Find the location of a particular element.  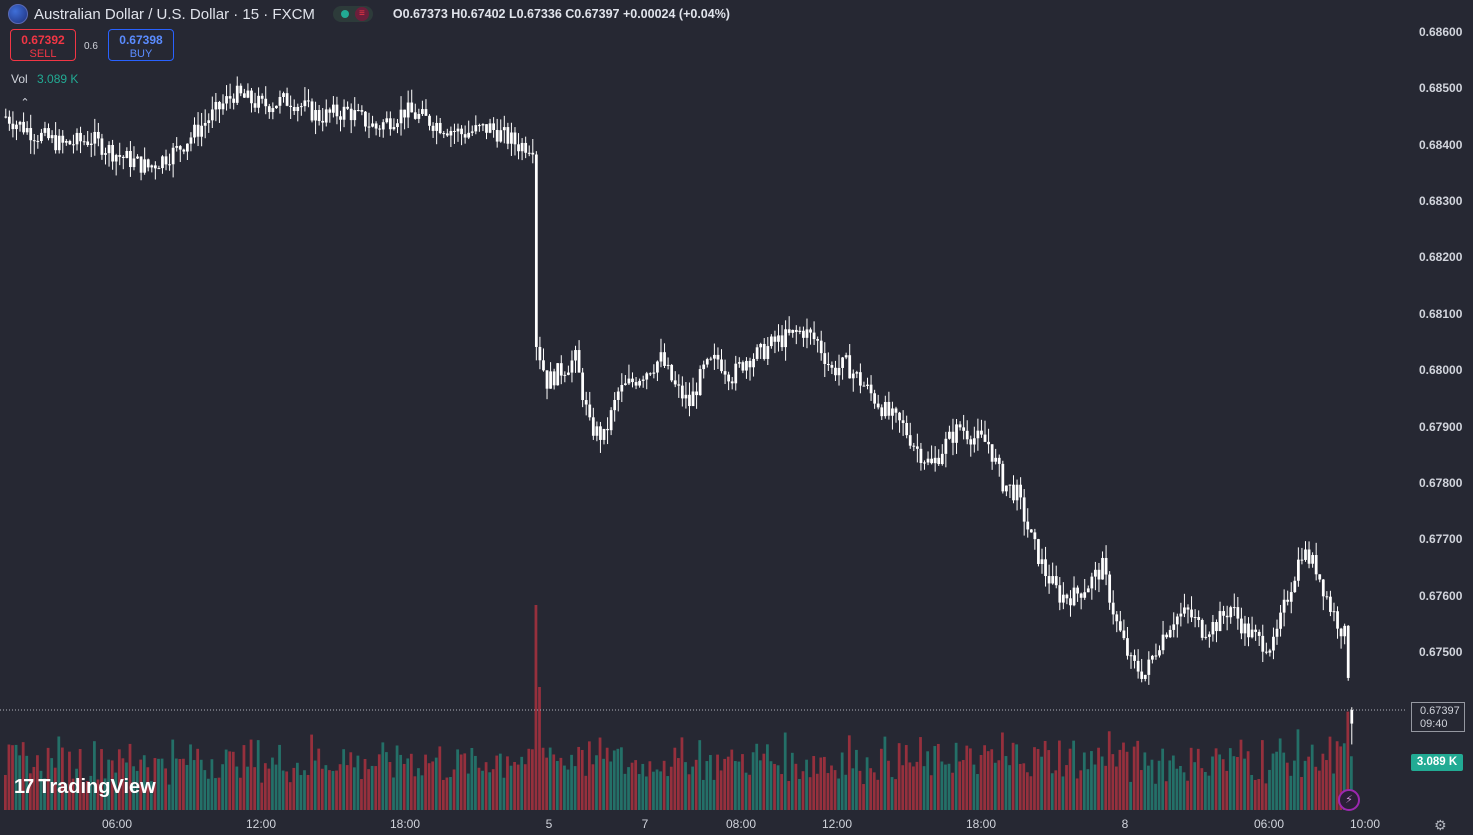

buy-button: 0.67398 BUY is located at coordinates (141, 45).